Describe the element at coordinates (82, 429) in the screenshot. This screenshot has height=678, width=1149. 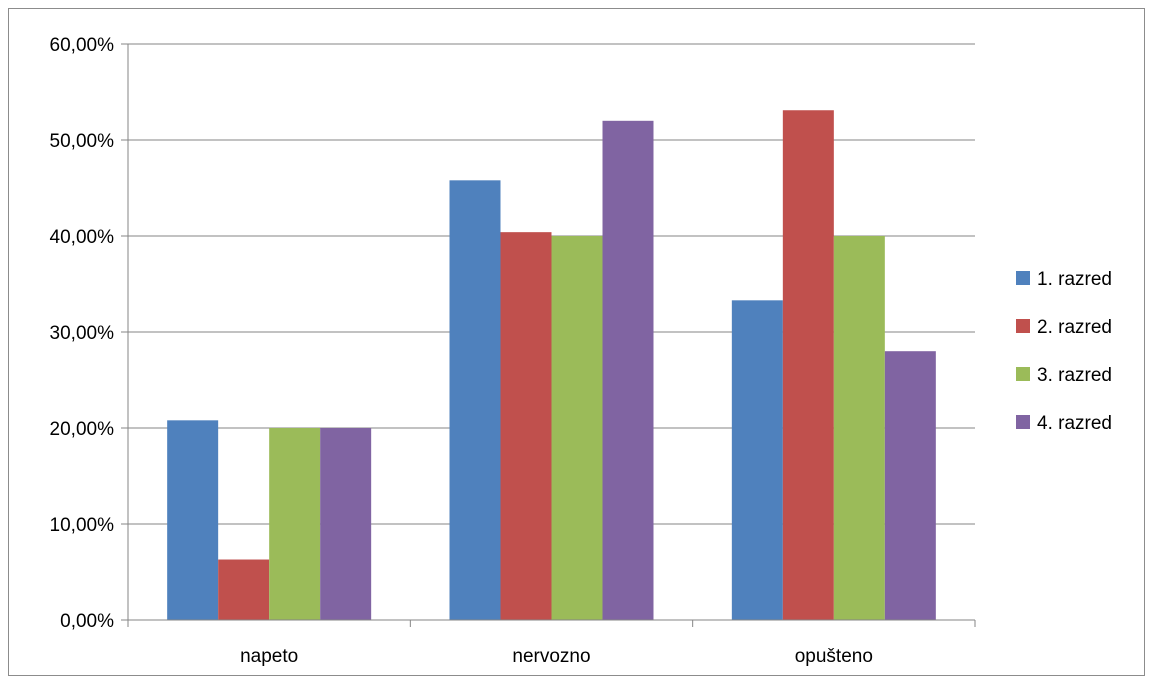
I see `y-tick-label: 20,00%` at that location.